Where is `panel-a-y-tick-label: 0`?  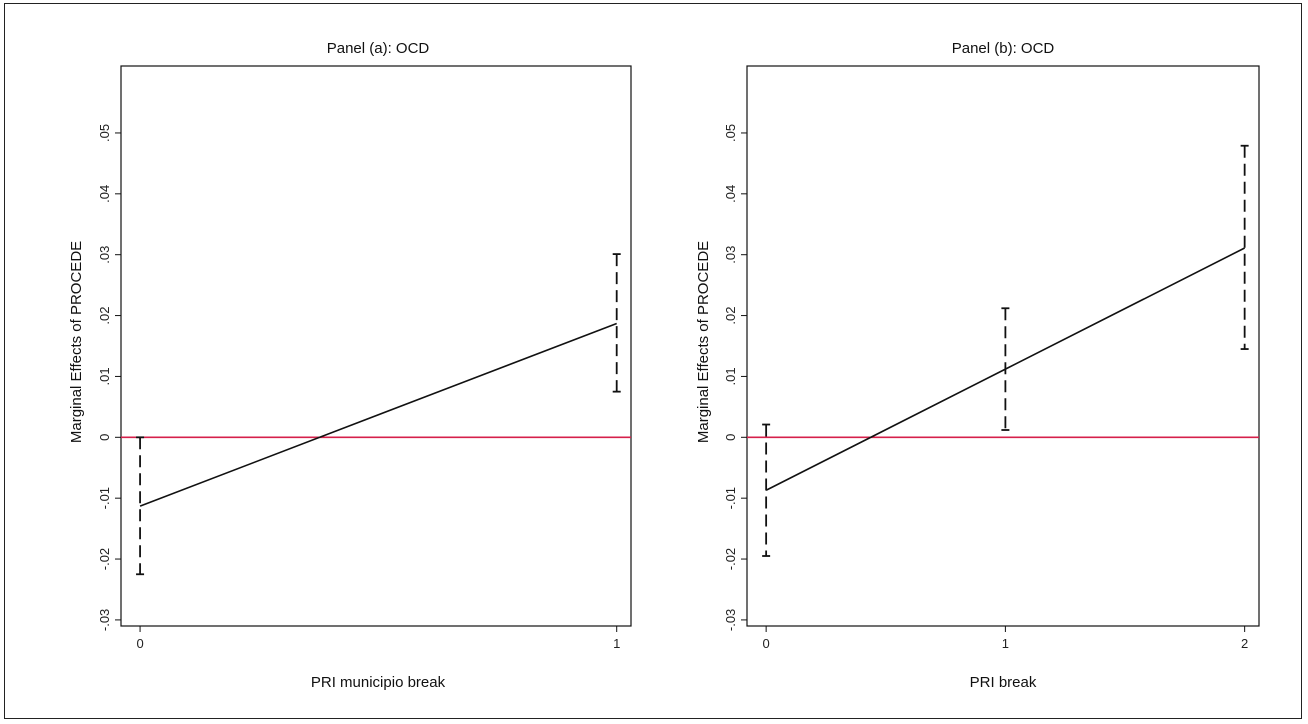
panel-a-y-tick-label: 0 is located at coordinates (104, 437).